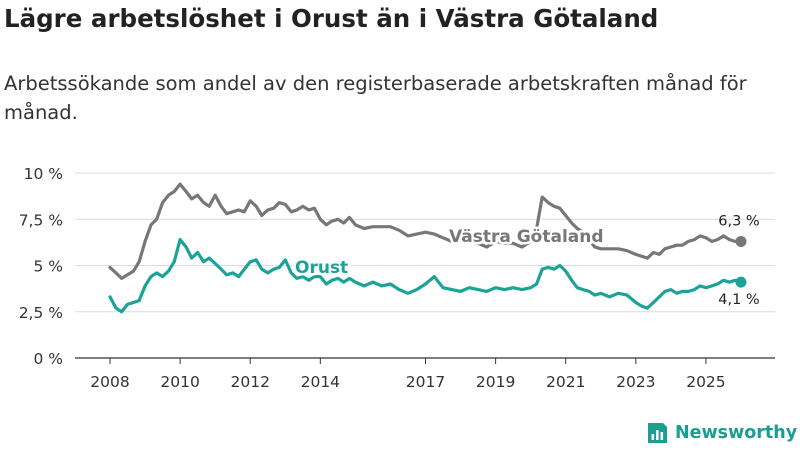  What do you see at coordinates (738, 221) in the screenshot?
I see `vastra-end-label: 6,3 %` at bounding box center [738, 221].